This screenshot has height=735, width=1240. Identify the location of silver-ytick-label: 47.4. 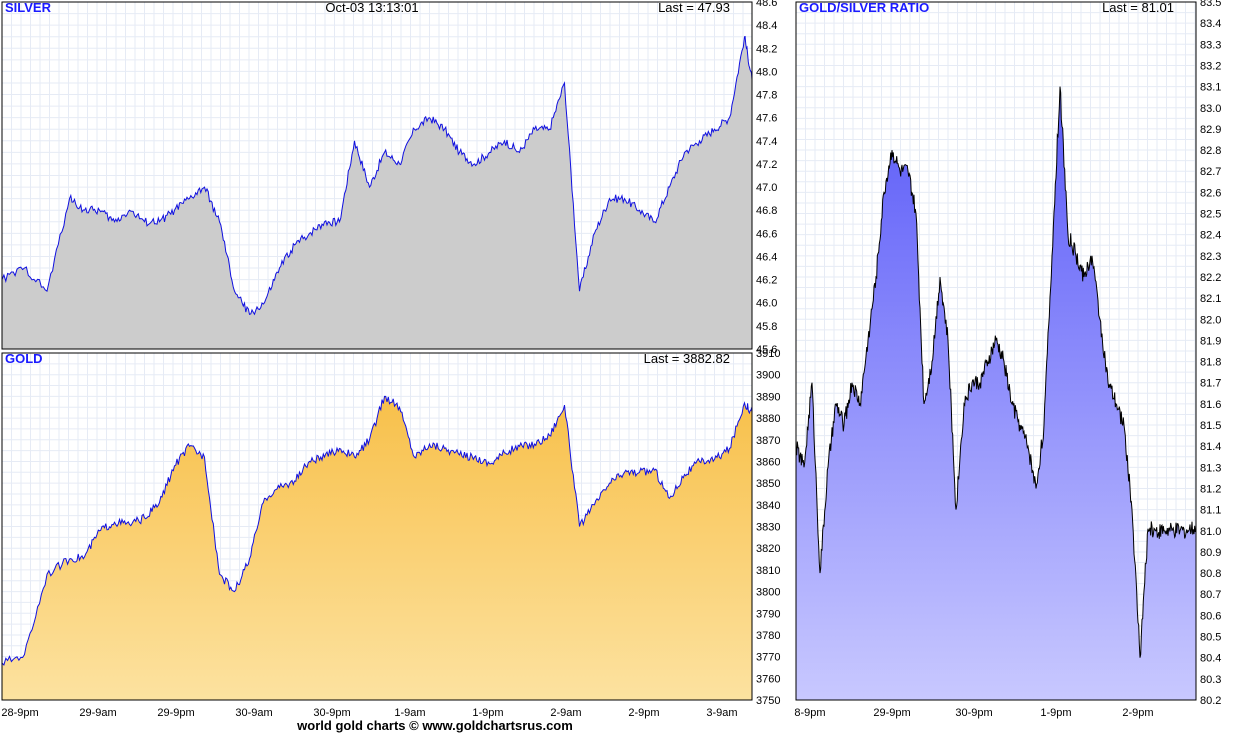
(766, 142).